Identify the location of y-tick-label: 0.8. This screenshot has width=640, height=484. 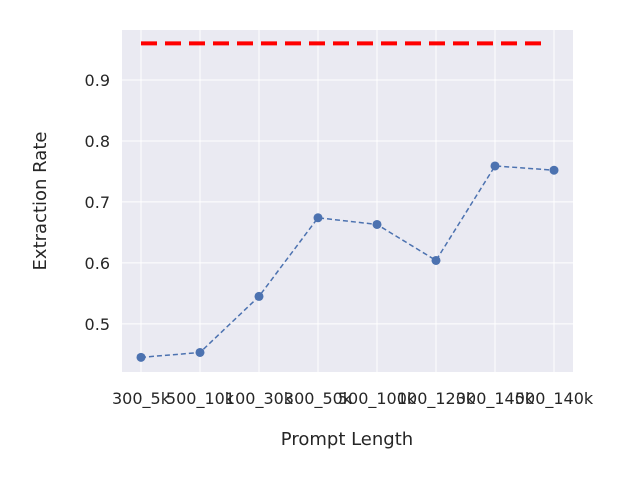
(97, 141).